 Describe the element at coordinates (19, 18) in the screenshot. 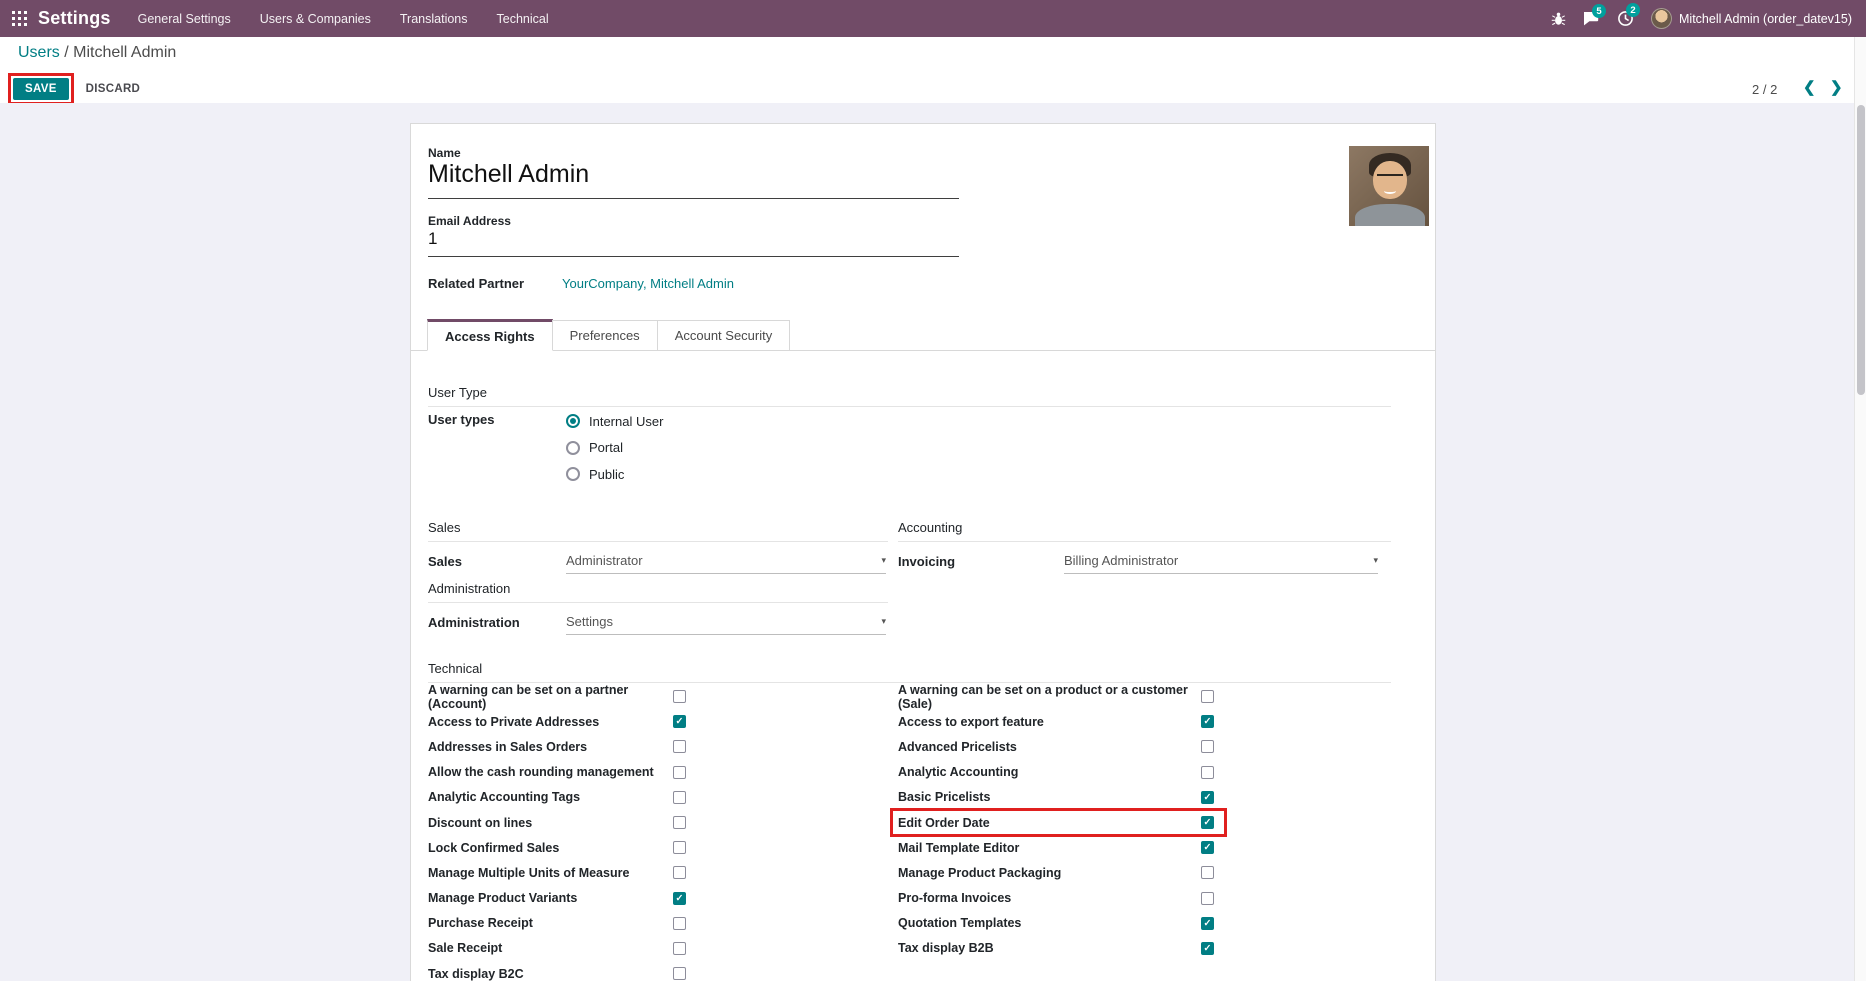

I see `apps-menu-icon` at that location.